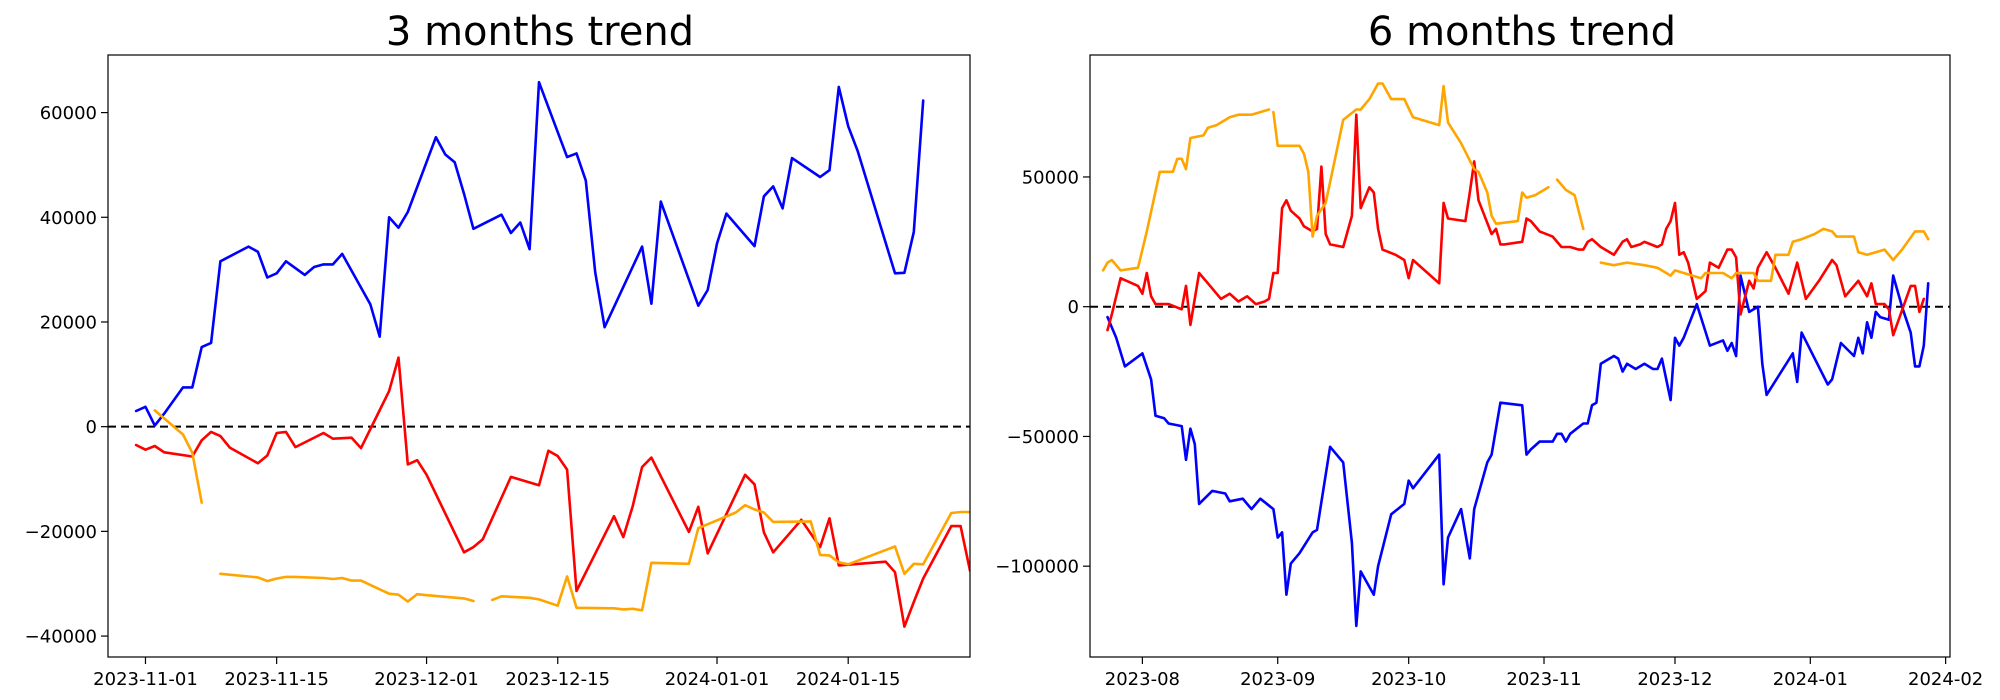 Image resolution: width=2000 pixels, height=700 pixels. What do you see at coordinates (1945, 679) in the screenshot?
I see `x-tick-label: 2024-02` at bounding box center [1945, 679].